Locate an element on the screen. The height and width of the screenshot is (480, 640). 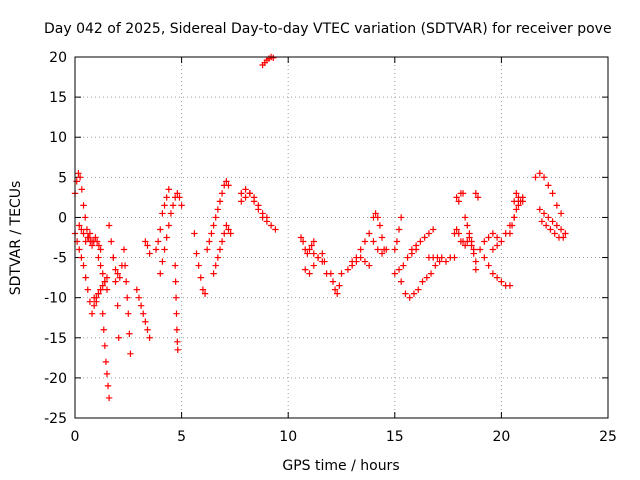
x-axis-label: GPS time / hours is located at coordinates (340, 466).